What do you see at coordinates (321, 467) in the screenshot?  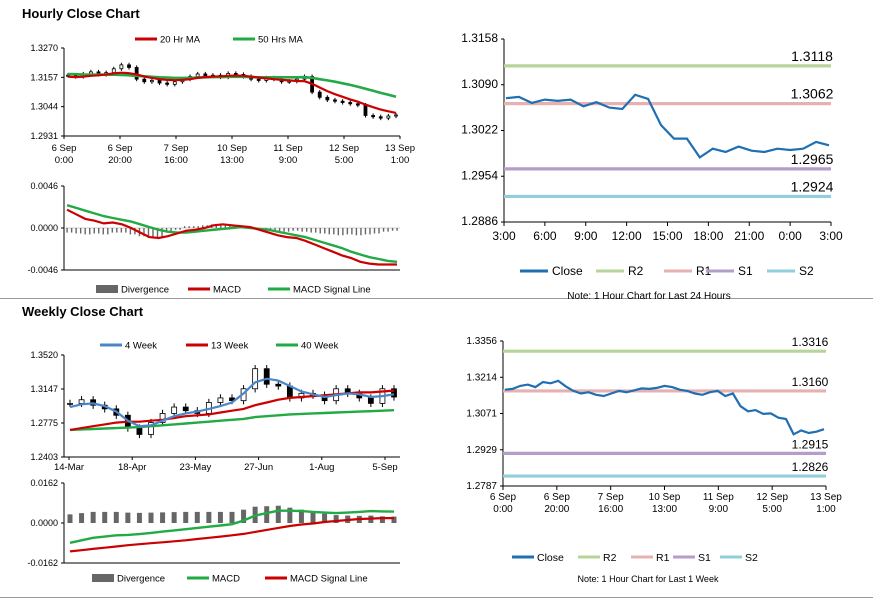 I see `weekly-price-x-label: 1-Aug` at bounding box center [321, 467].